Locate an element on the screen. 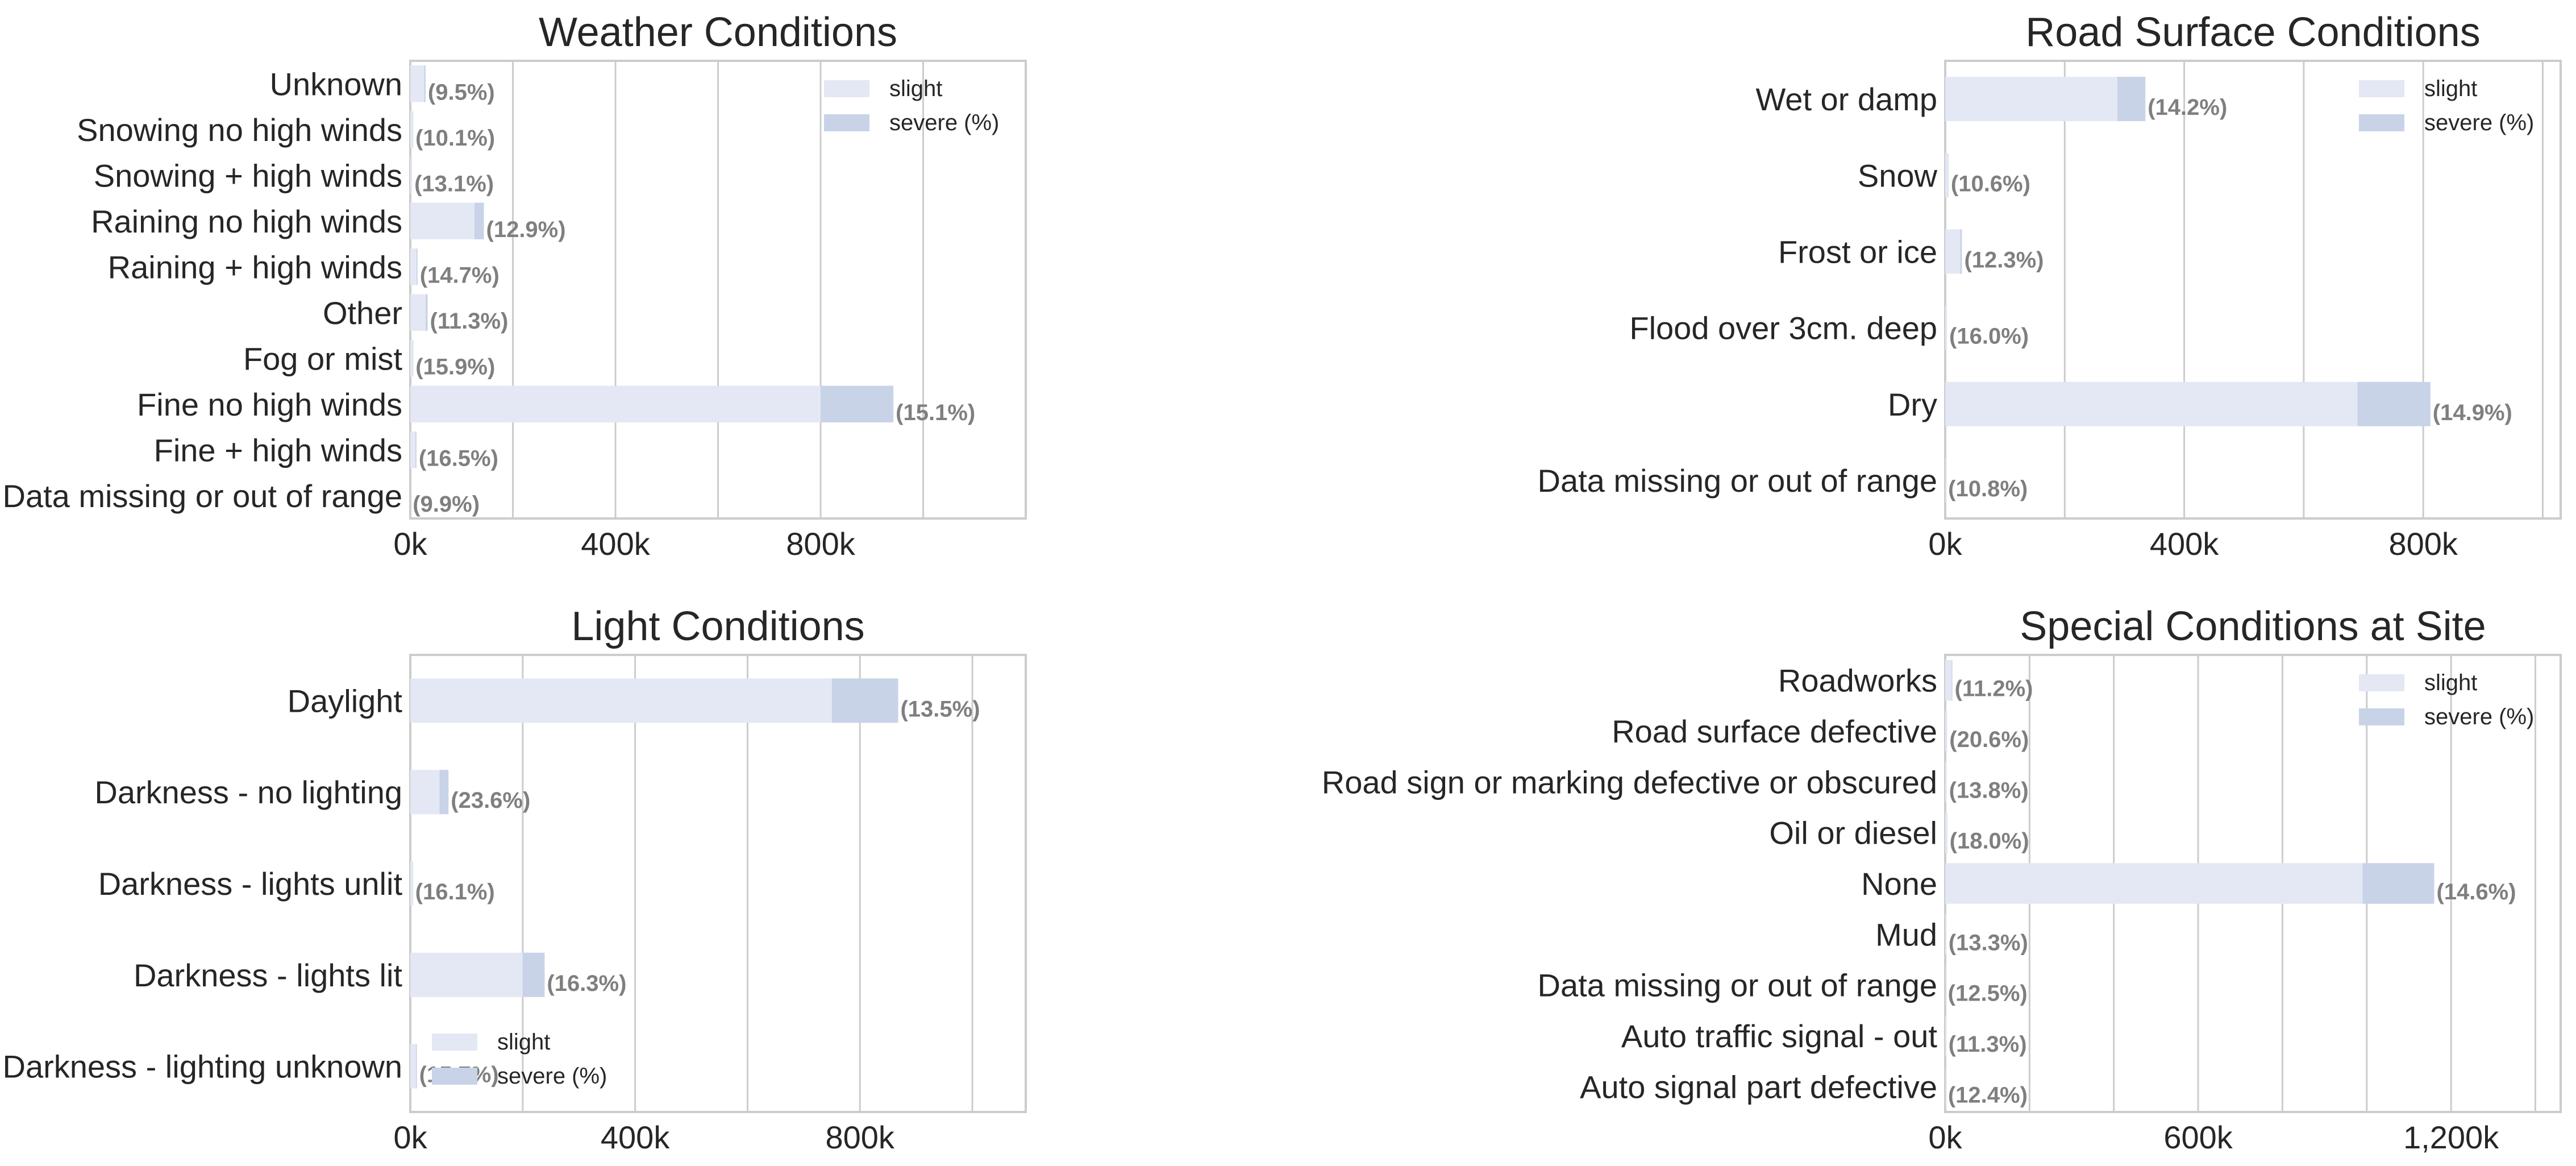  chart-title: Weather Conditions is located at coordinates (718, 32).